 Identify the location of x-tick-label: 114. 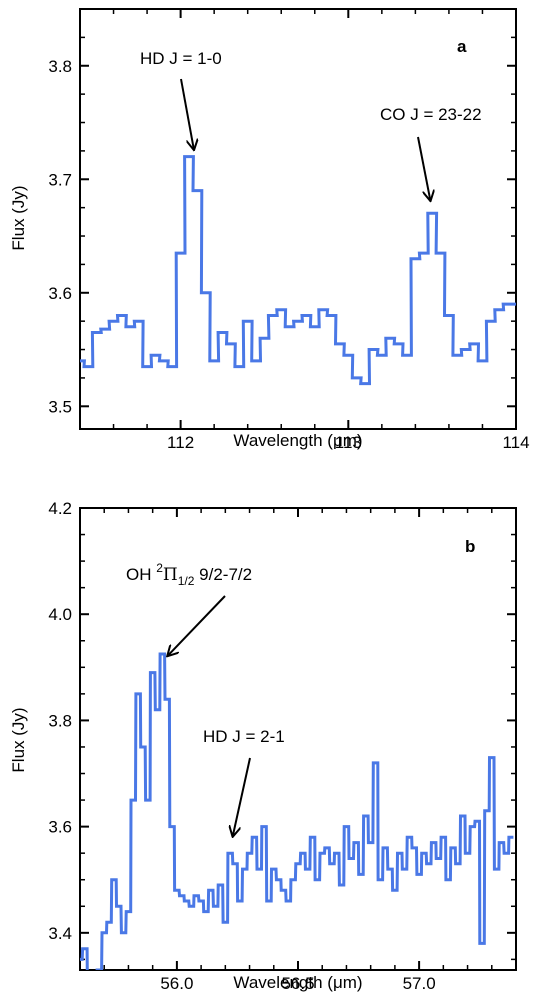
(515, 442).